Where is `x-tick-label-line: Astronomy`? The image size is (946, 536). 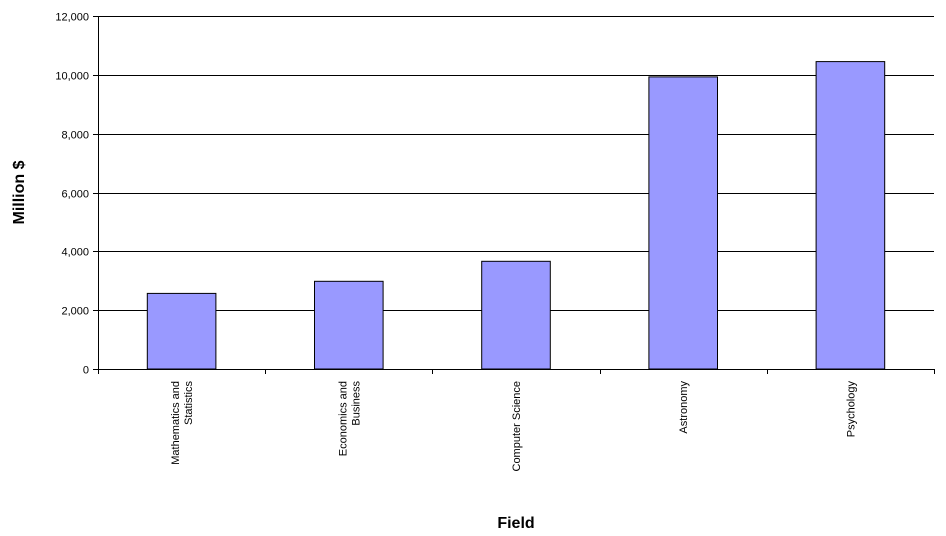 x-tick-label-line: Astronomy is located at coordinates (684, 407).